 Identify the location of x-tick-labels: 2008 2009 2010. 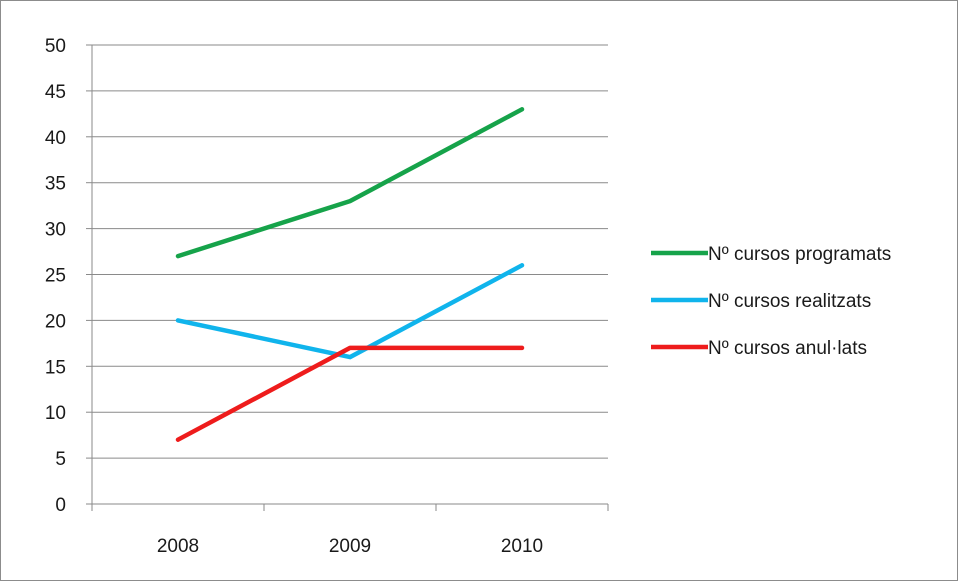
(350, 546).